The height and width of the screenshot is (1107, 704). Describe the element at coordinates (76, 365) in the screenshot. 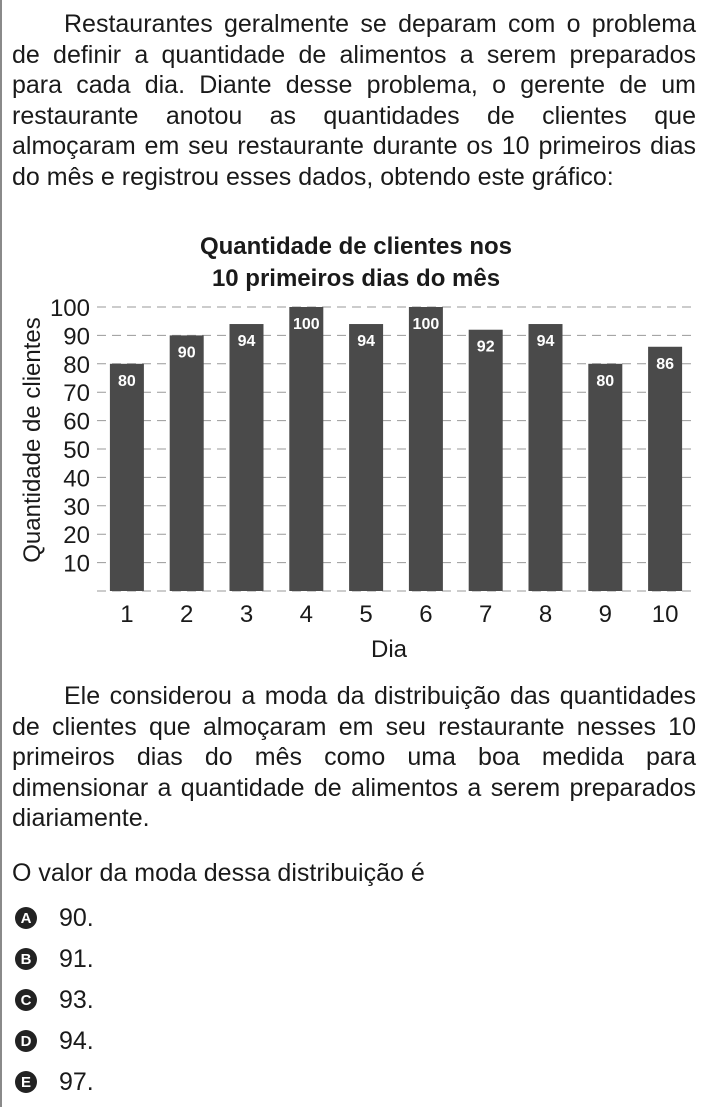

I see `y-tick-label-80: 80` at that location.